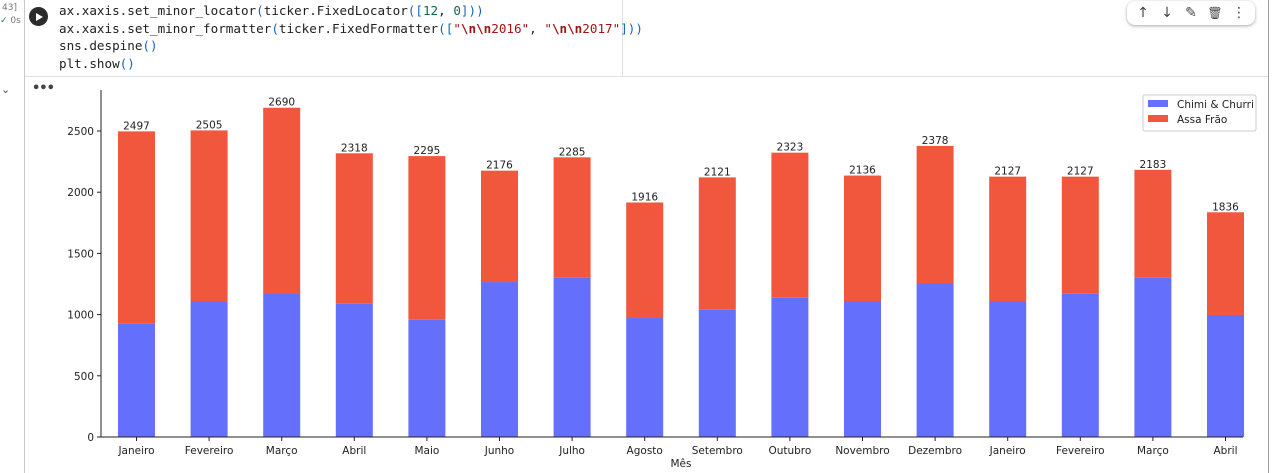 The width and height of the screenshot is (1278, 473). Describe the element at coordinates (1080, 451) in the screenshot. I see `x-tick-label: Fevereiro` at that location.